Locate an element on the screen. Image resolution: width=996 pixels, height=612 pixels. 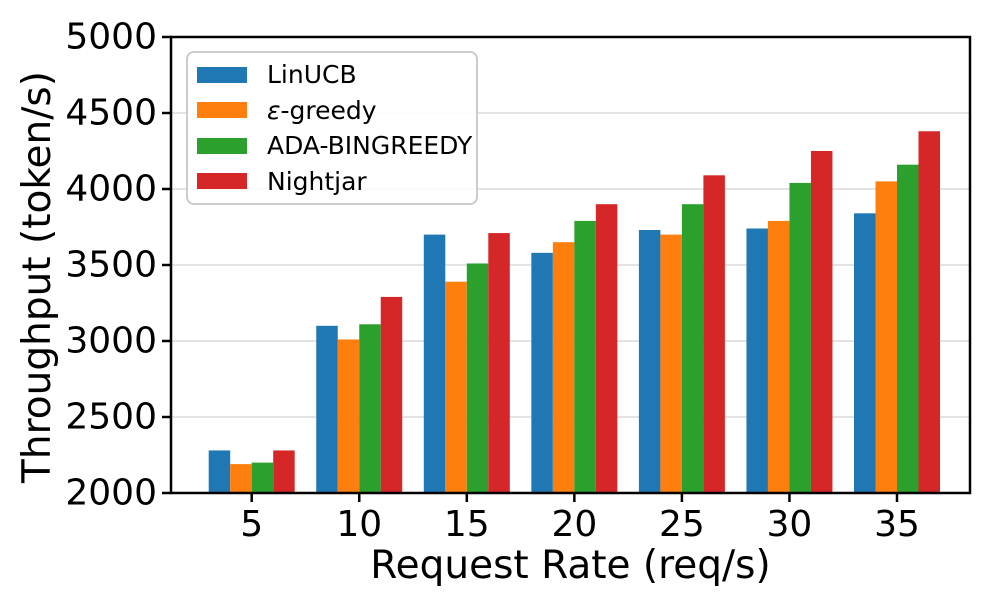
bar-ε-greedy-35 is located at coordinates (886, 337).